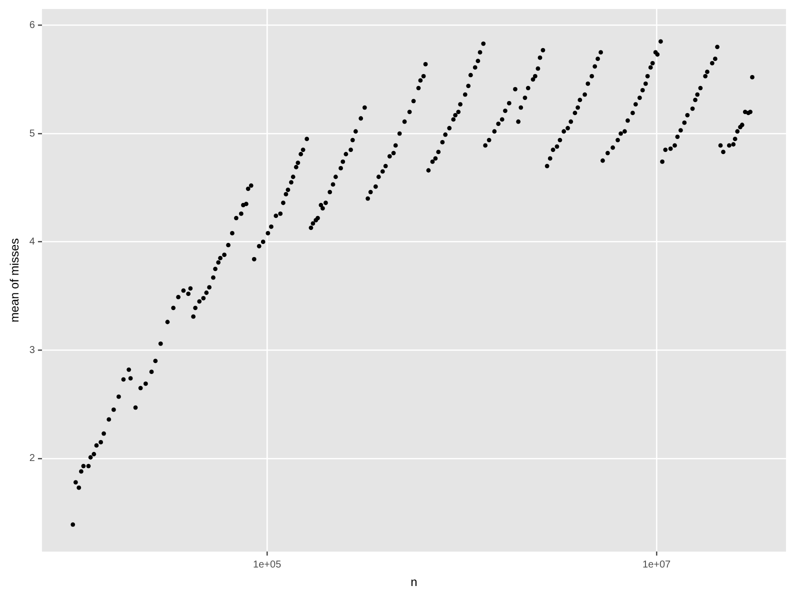  Describe the element at coordinates (32, 134) in the screenshot. I see `y-tick-label: 5` at that location.